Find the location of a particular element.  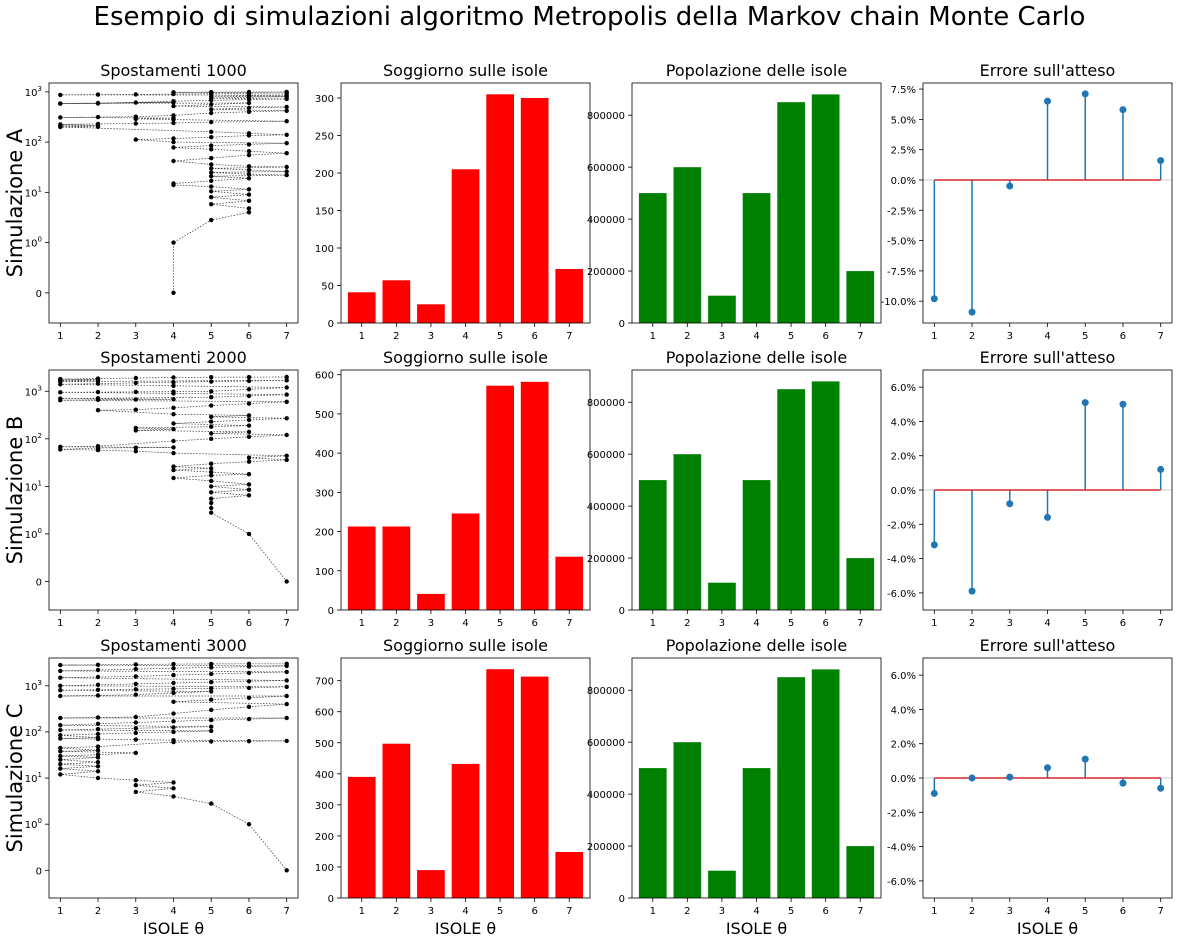

y-tick-label: 200000 is located at coordinates (606, 559).